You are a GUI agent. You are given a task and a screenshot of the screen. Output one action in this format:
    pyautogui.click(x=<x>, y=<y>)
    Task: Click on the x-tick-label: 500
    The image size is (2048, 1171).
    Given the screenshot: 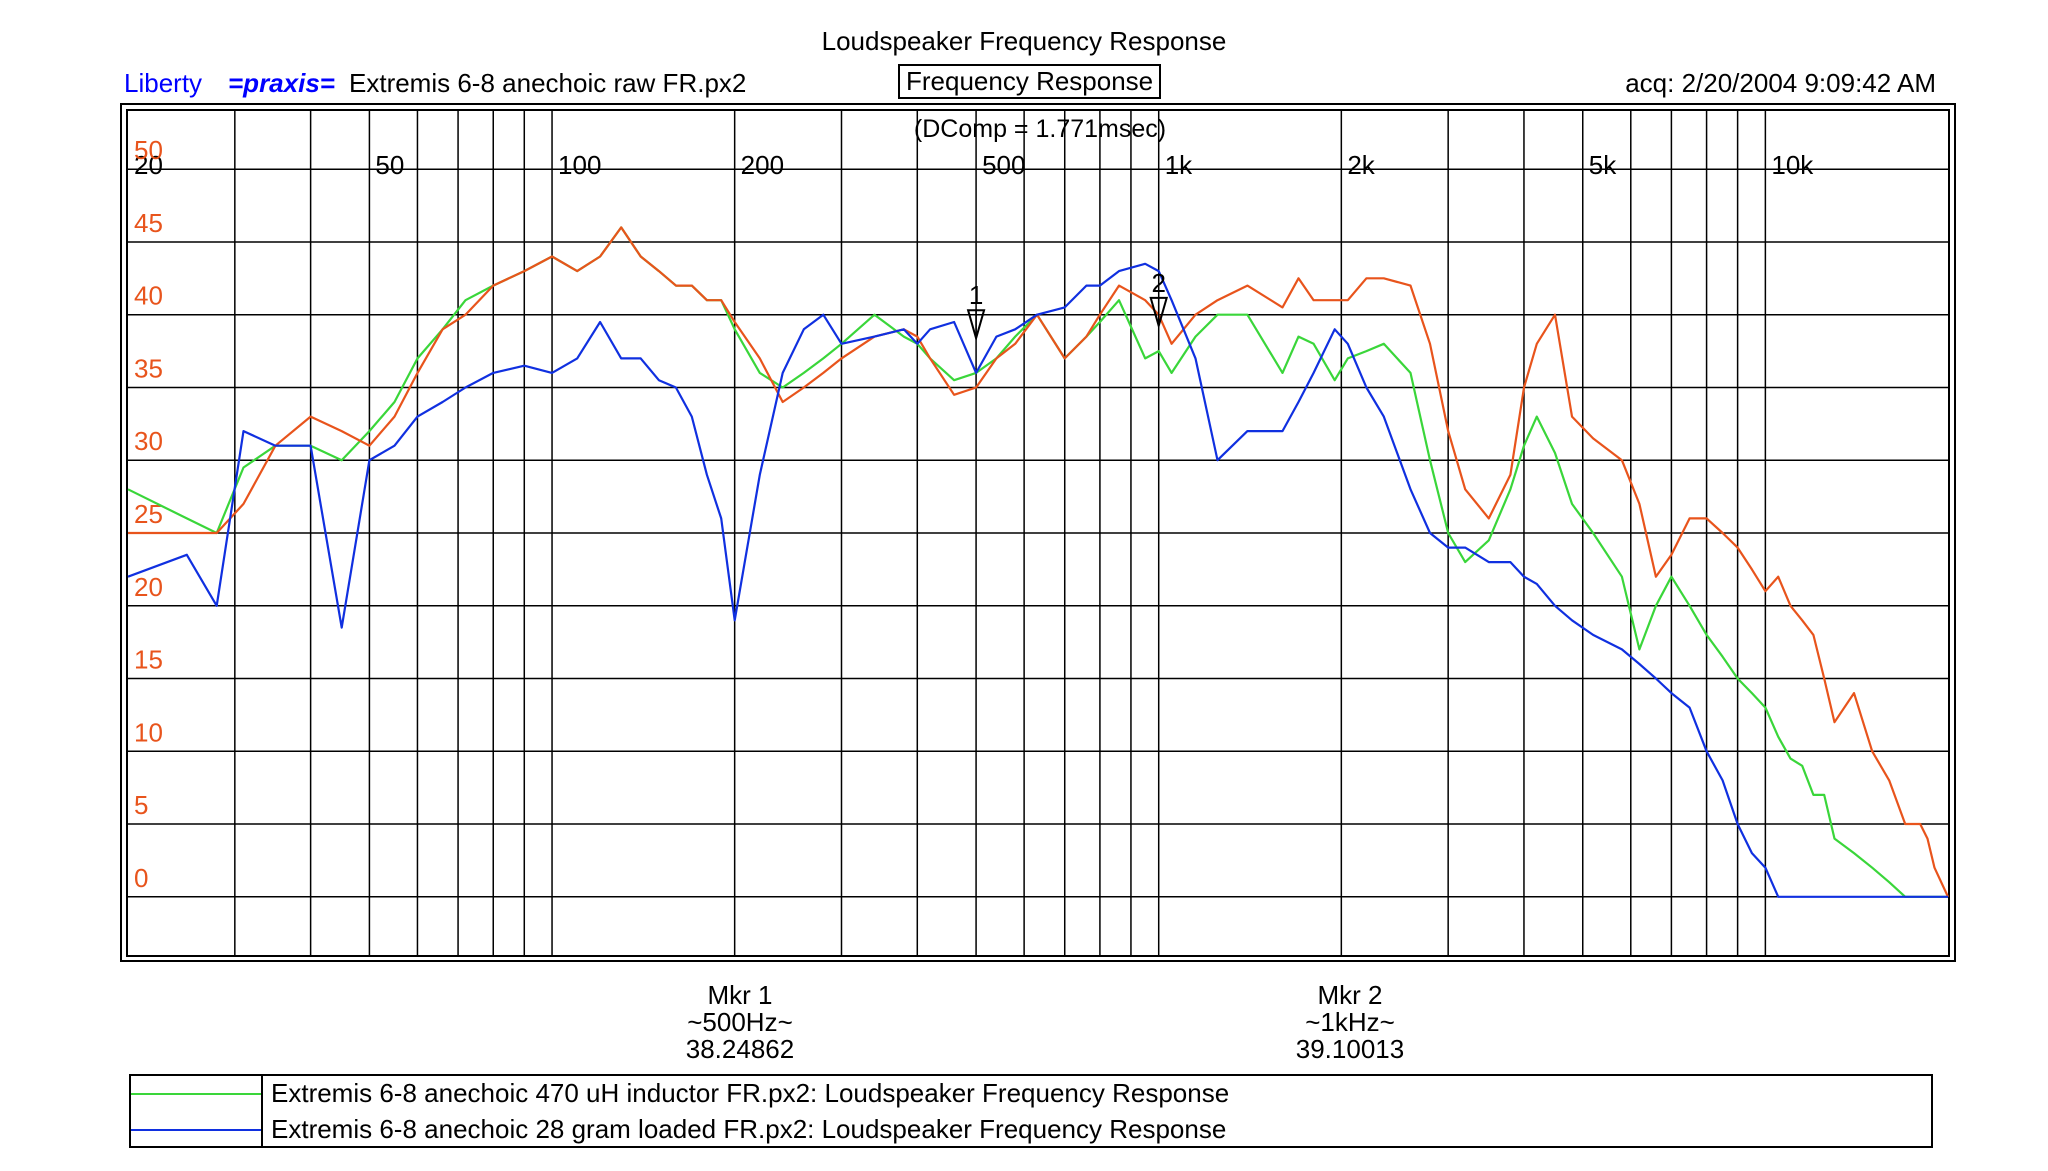 What is the action you would take?
    pyautogui.click(x=1003, y=165)
    